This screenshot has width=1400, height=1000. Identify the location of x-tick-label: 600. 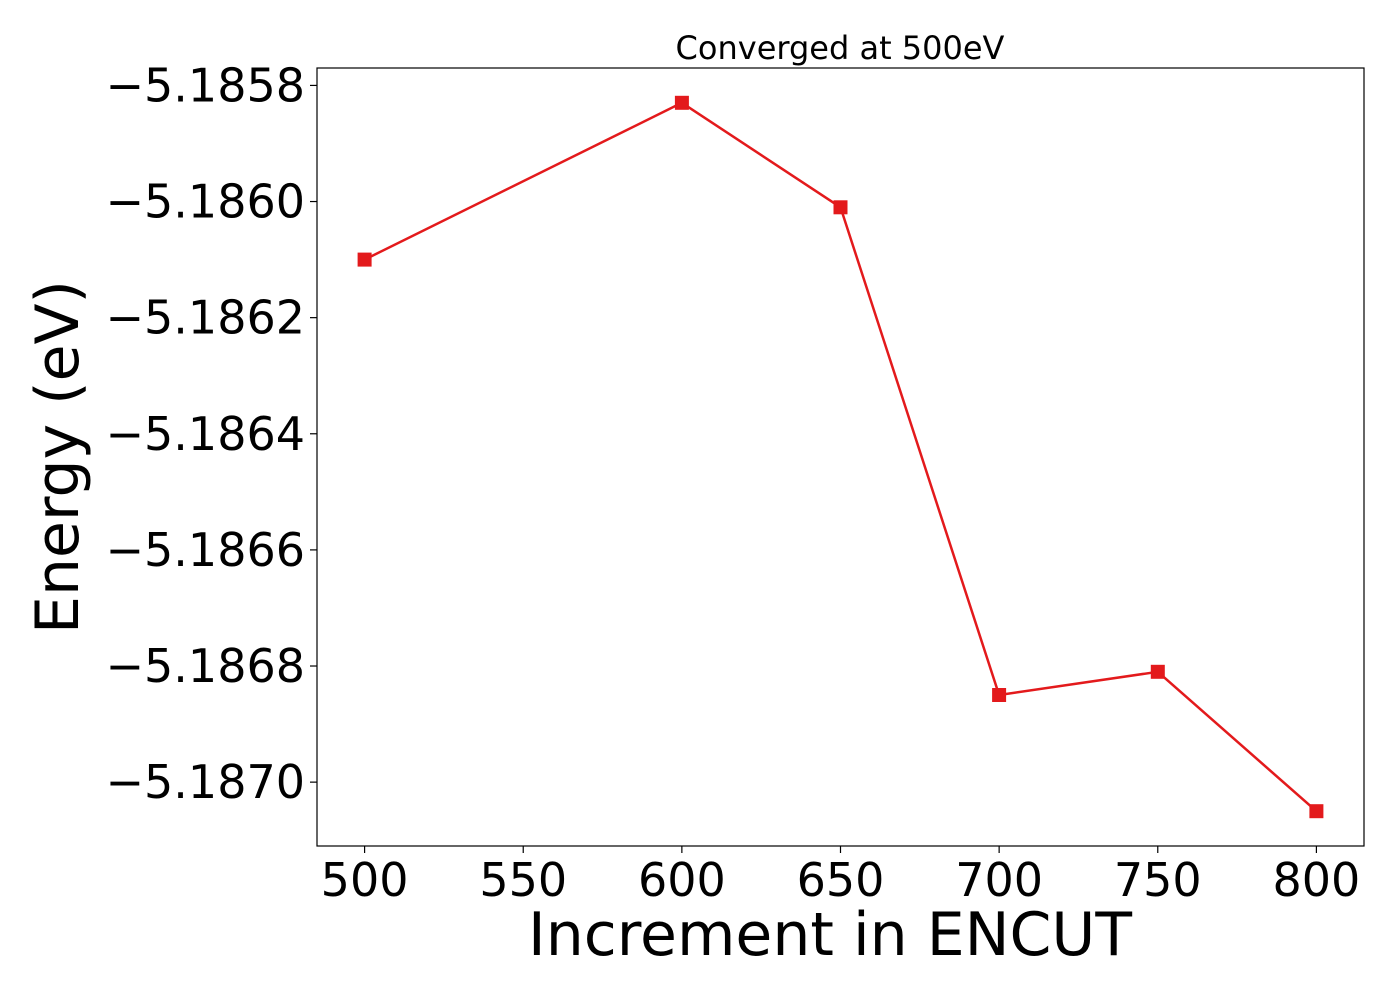
(682, 880).